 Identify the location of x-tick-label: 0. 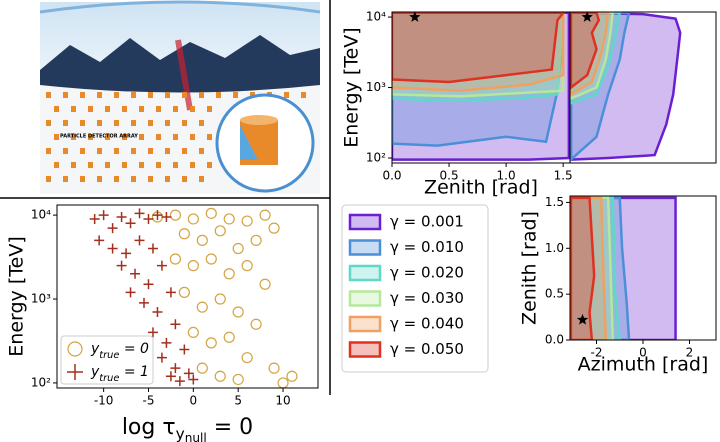
(643, 353).